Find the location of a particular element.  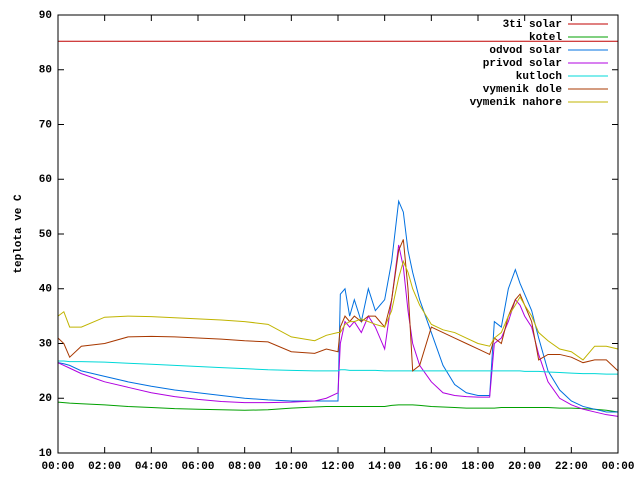

legend-label: 3ti solar is located at coordinates (532, 25).